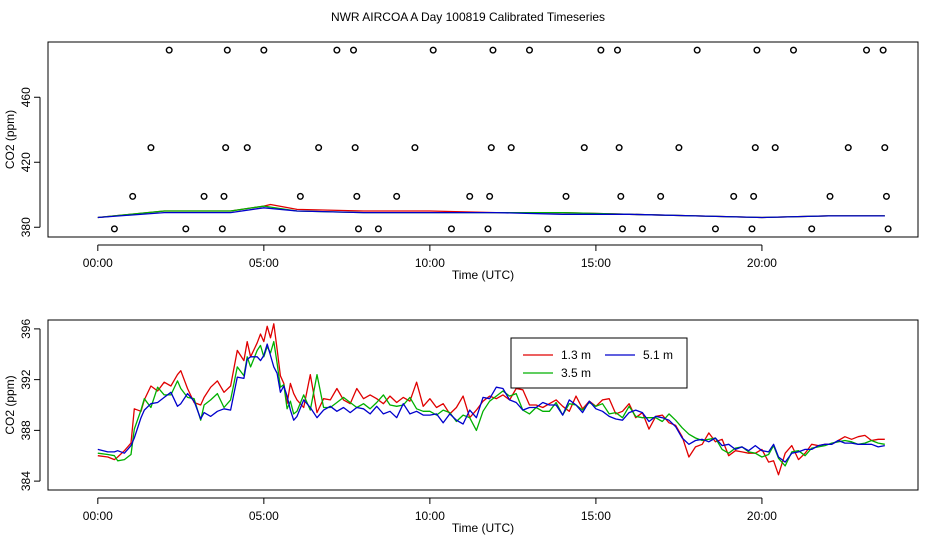 This screenshot has width=936, height=540. I want to click on chart-0-y-tick-label: 460, so click(26, 97).